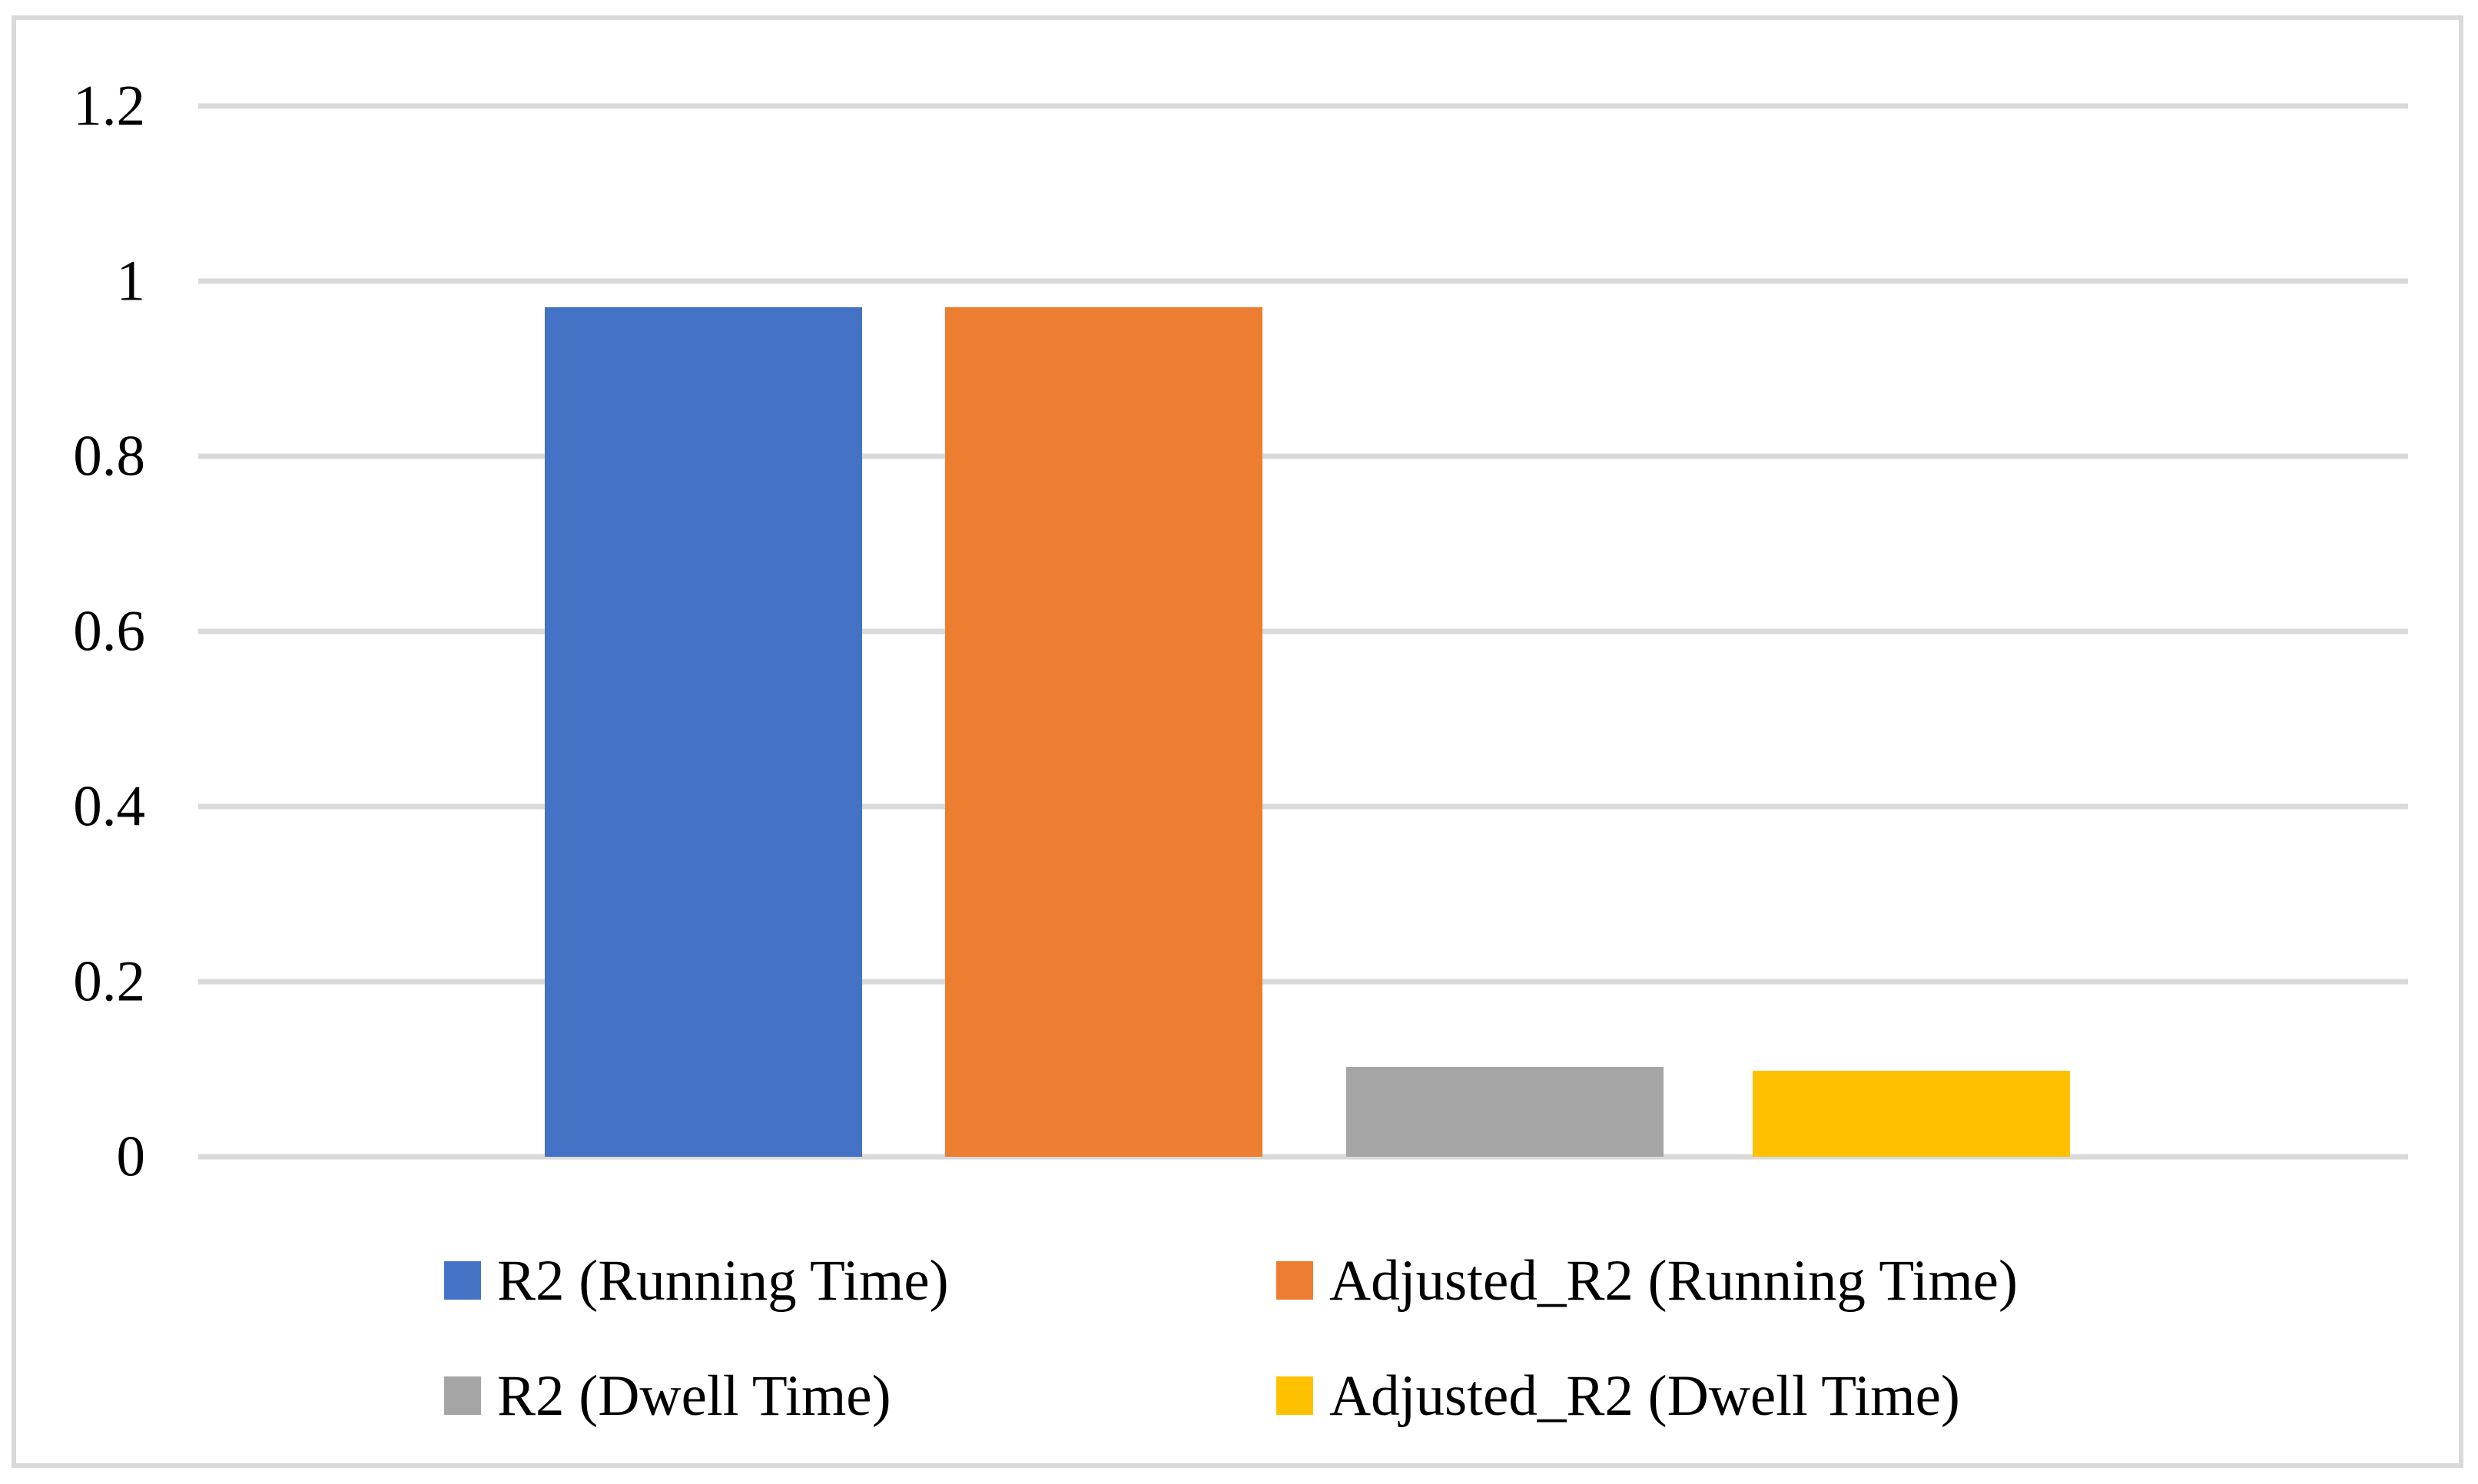 Image resolution: width=2478 pixels, height=1484 pixels. I want to click on gridline-0.8, so click(1303, 456).